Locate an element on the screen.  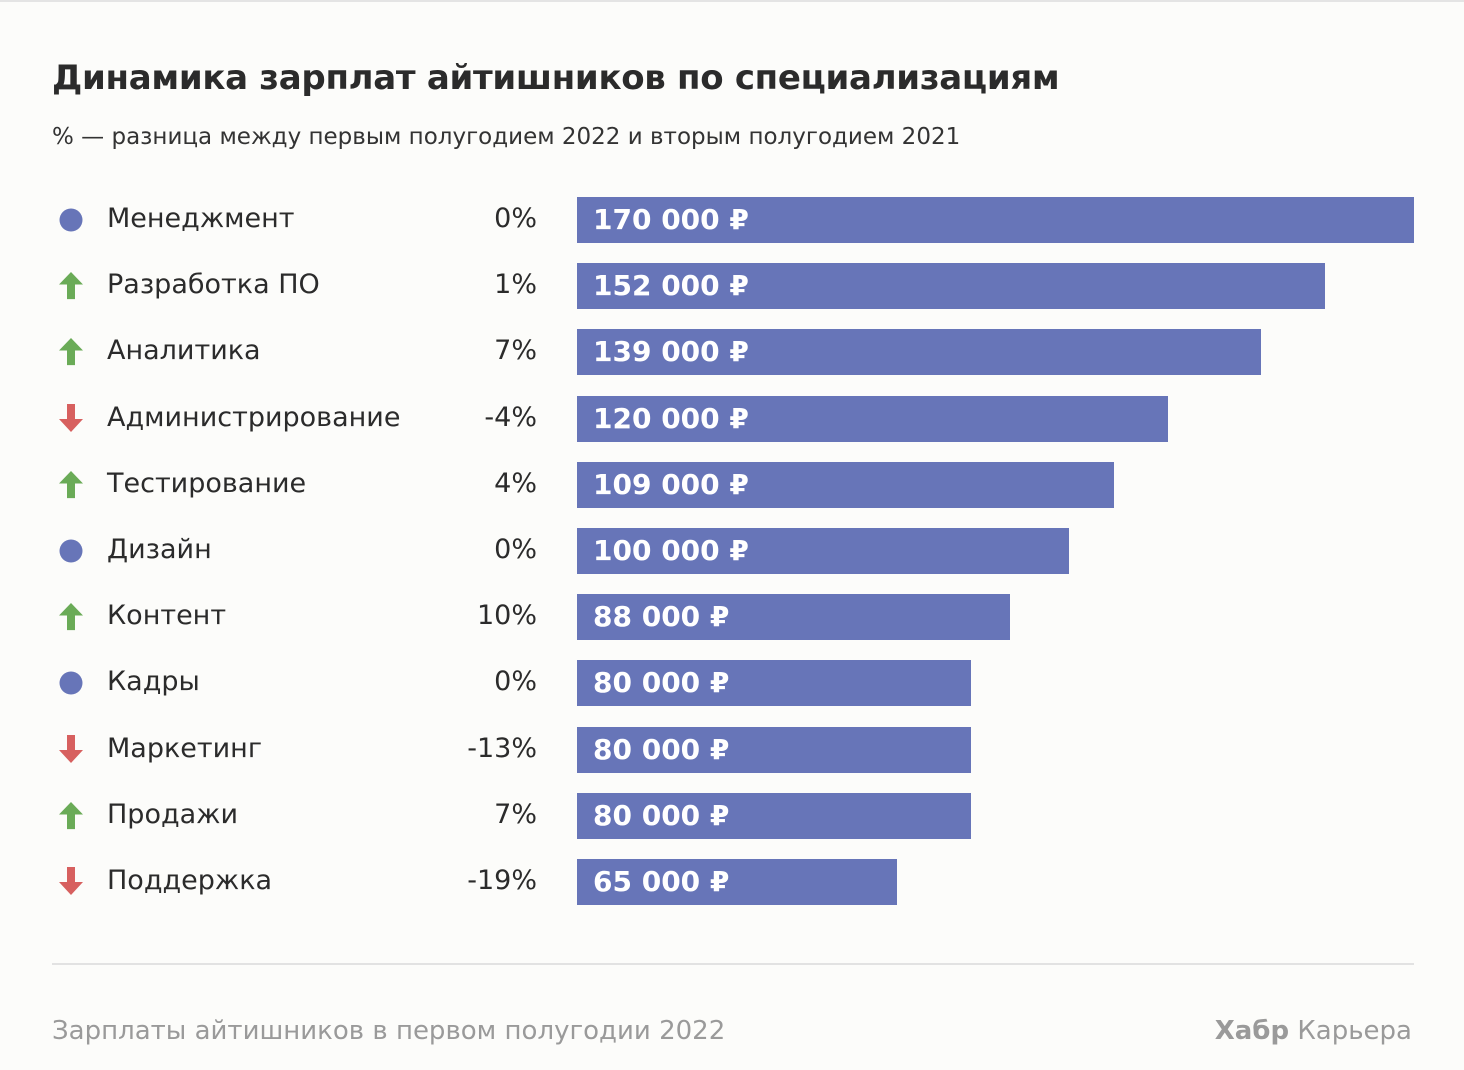
value-label: 109 000 ₽ is located at coordinates (671, 484).